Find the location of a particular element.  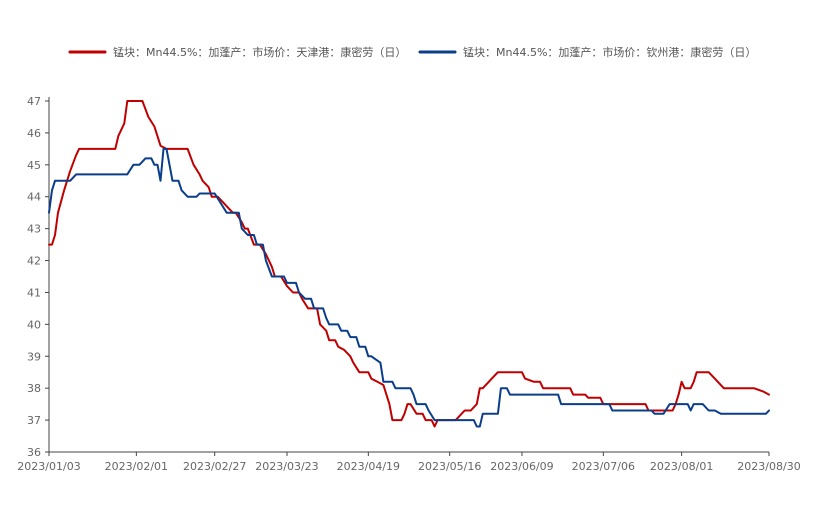

y-tick-label: 44 is located at coordinates (34, 197).